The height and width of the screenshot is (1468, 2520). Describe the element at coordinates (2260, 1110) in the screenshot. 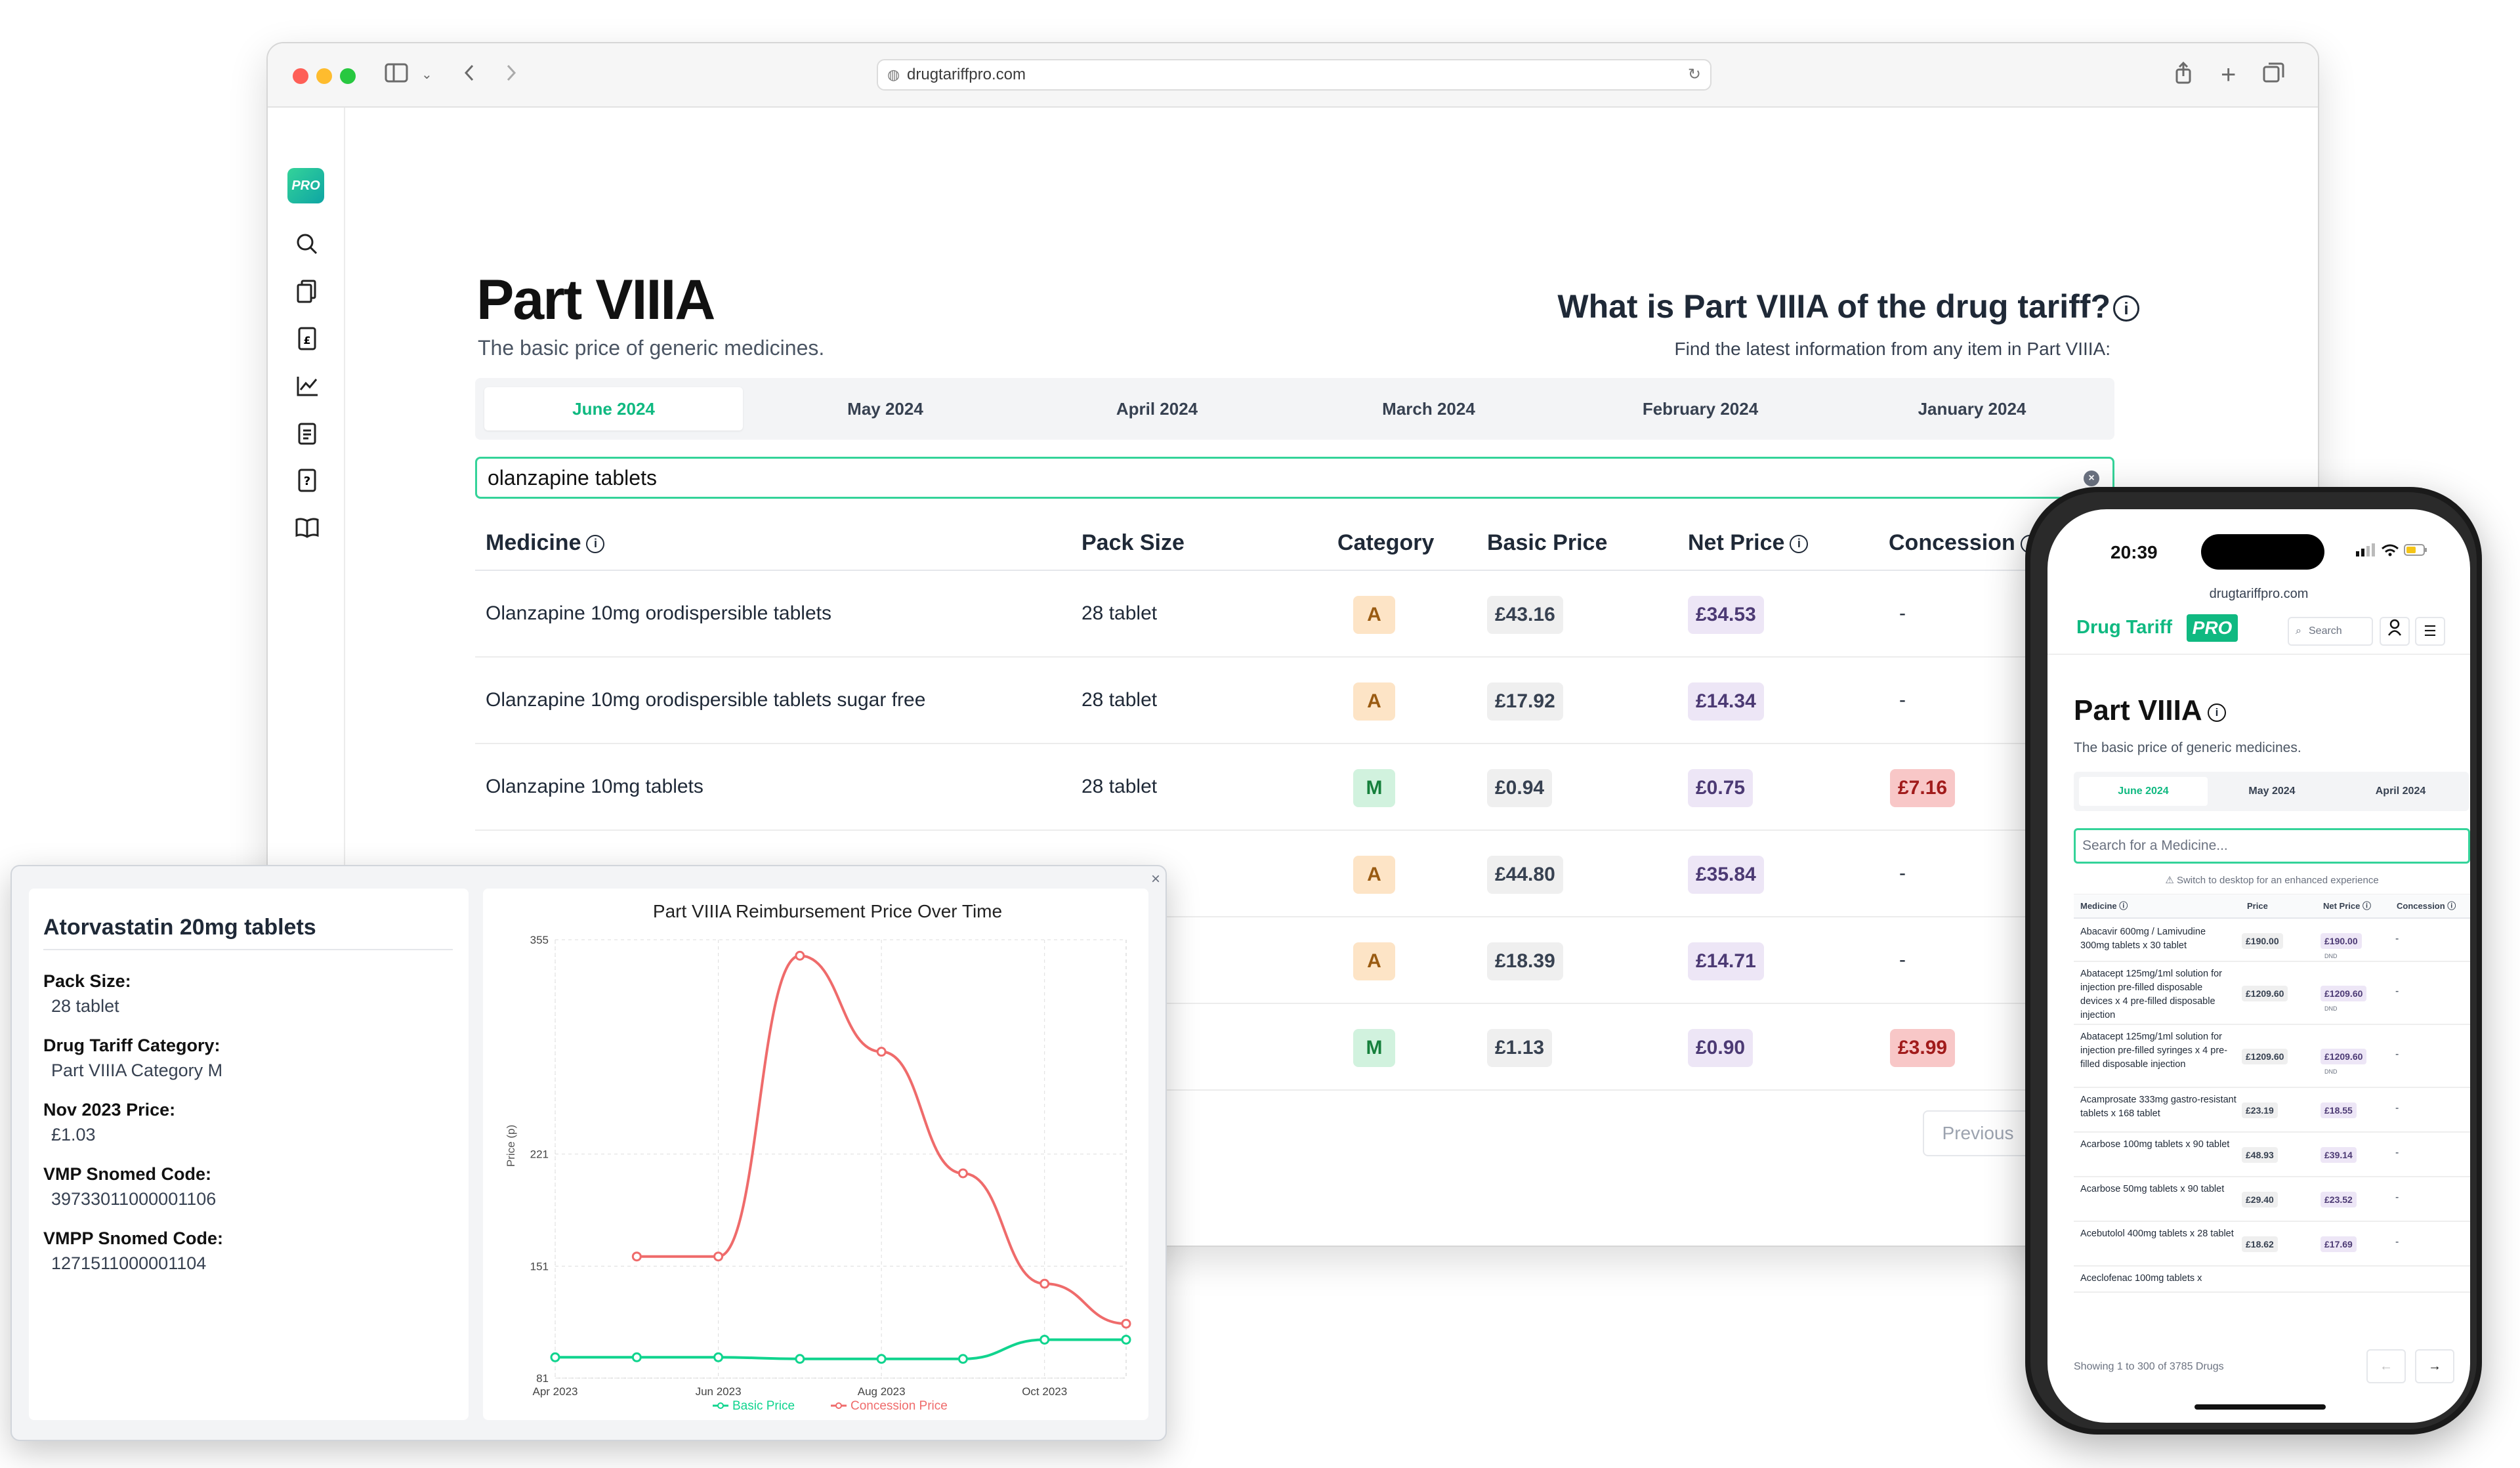

I see `price-badge: £23.19` at that location.